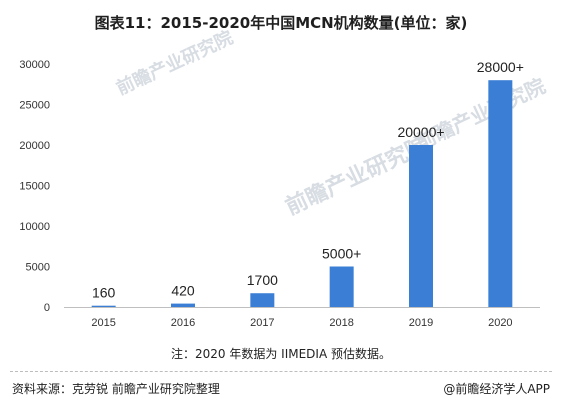 The width and height of the screenshot is (562, 402). I want to click on y-axis: 0 5000 10000 15000 20000 25000 30000, so click(34, 186).